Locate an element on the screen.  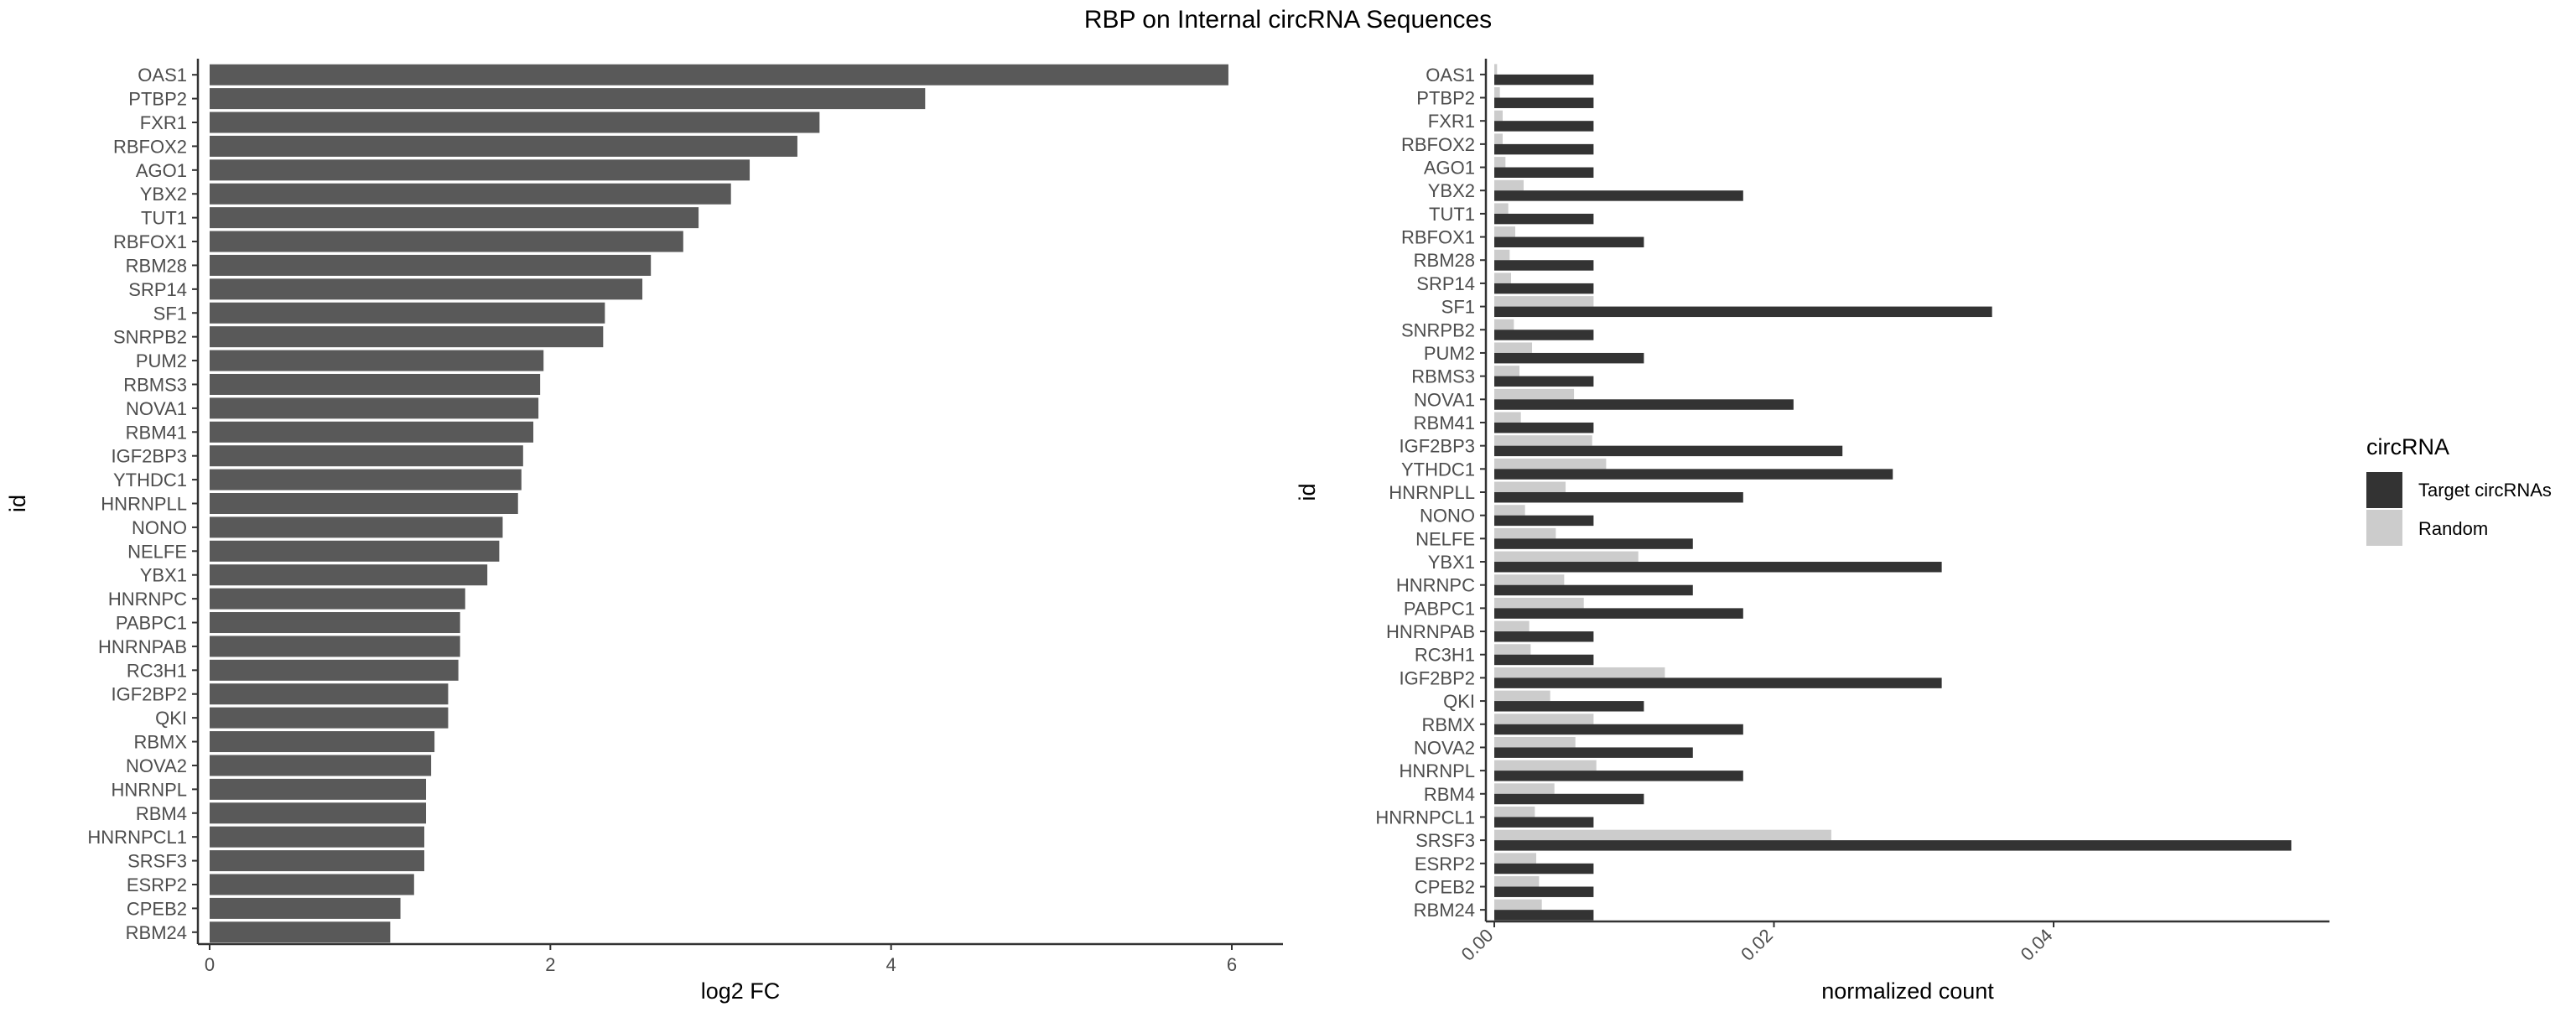
bar-ago1 is located at coordinates (480, 170).